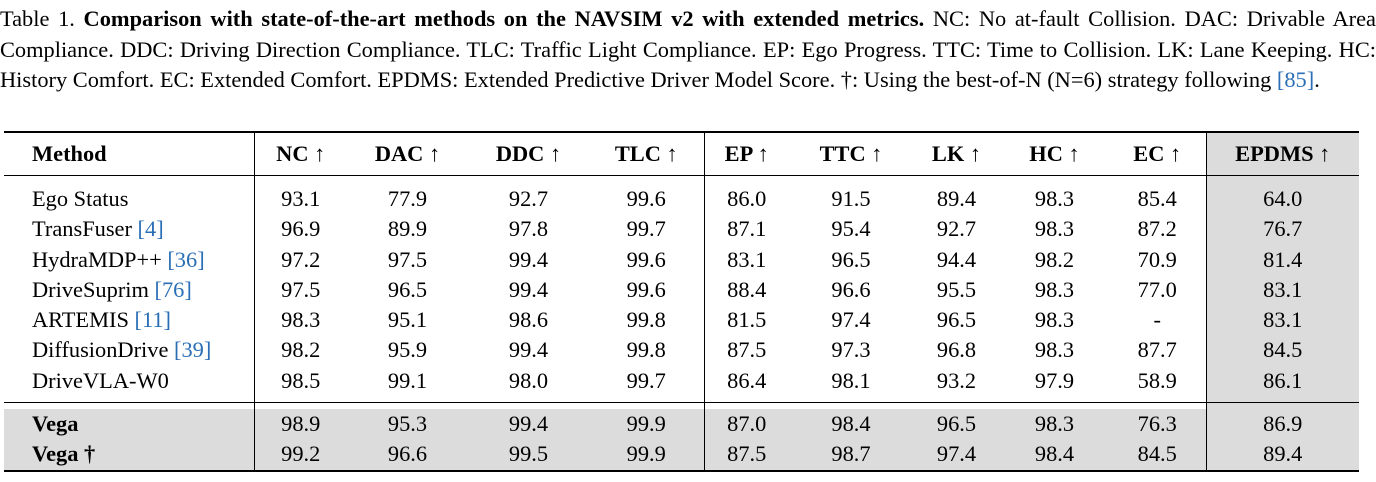 Image resolution: width=1376 pixels, height=482 pixels. Describe the element at coordinates (80, 198) in the screenshot. I see `method-name: Ego Status` at that location.